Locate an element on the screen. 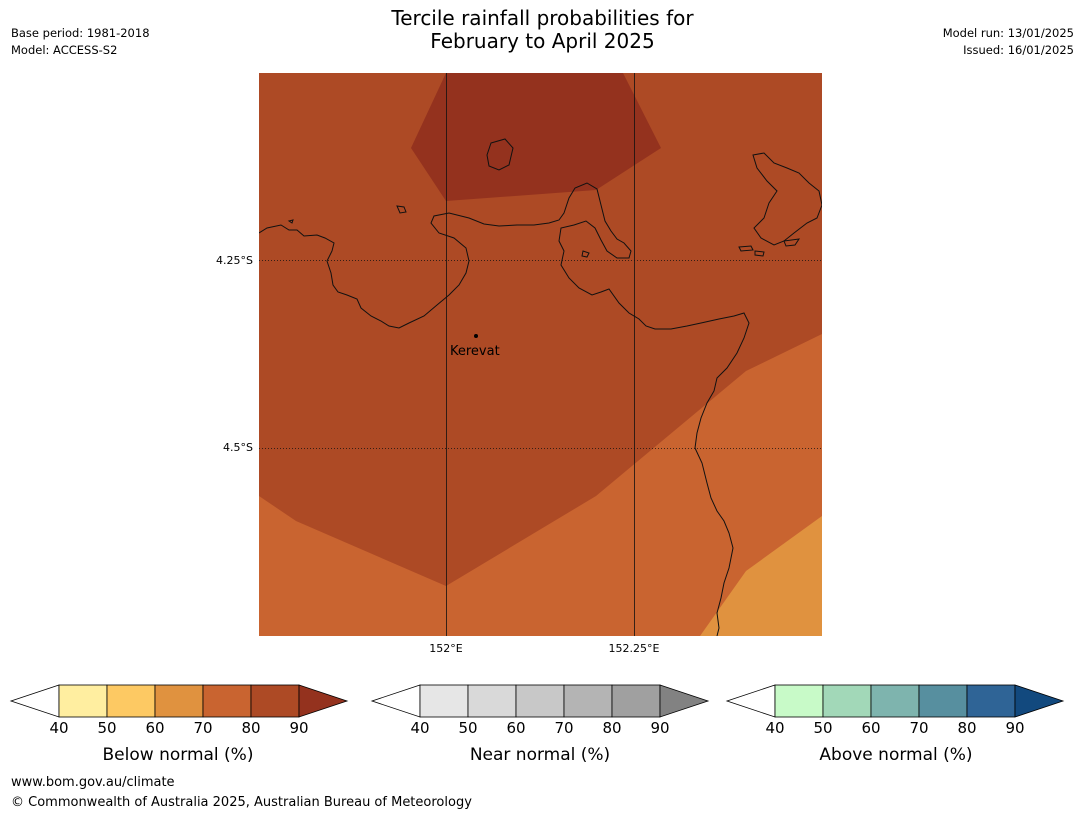 The image size is (1085, 816). colorbar-near-tick: 40 is located at coordinates (420, 728).